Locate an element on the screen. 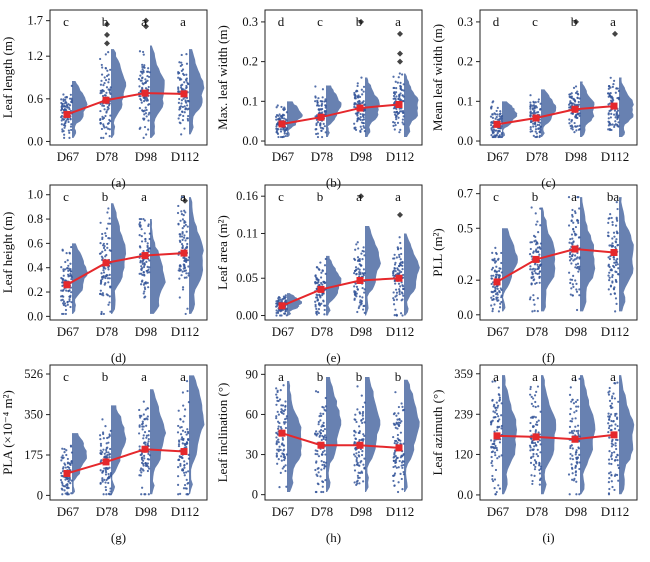 This screenshot has height=562, width=650. density-shape-D67 is located at coordinates (80, 278).